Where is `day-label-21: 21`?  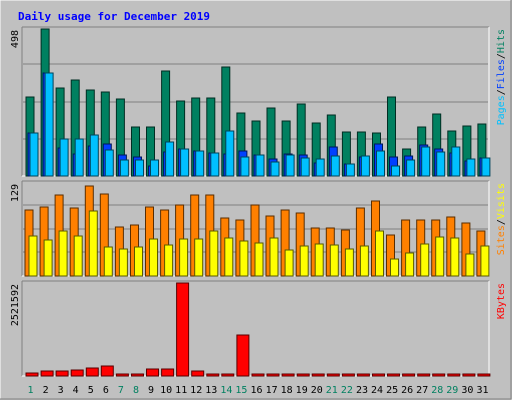 day-label-21: 21 is located at coordinates (332, 390).